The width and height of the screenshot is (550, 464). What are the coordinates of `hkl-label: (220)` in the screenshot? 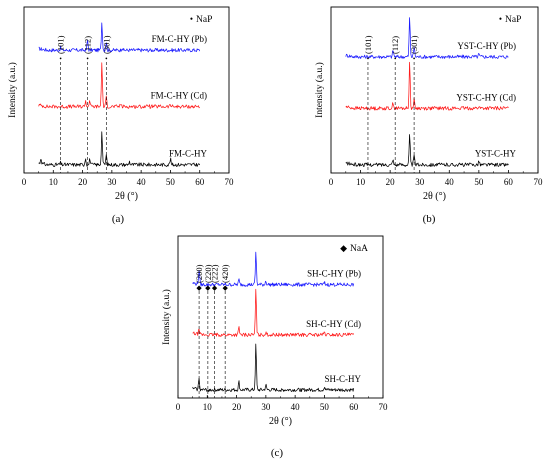 It's located at (208, 273).